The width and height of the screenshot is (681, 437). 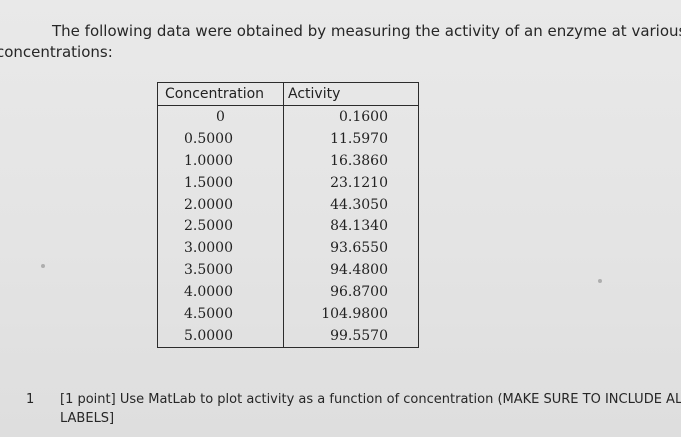 I want to click on concentration-cell: 1.5000, so click(x=220, y=182).